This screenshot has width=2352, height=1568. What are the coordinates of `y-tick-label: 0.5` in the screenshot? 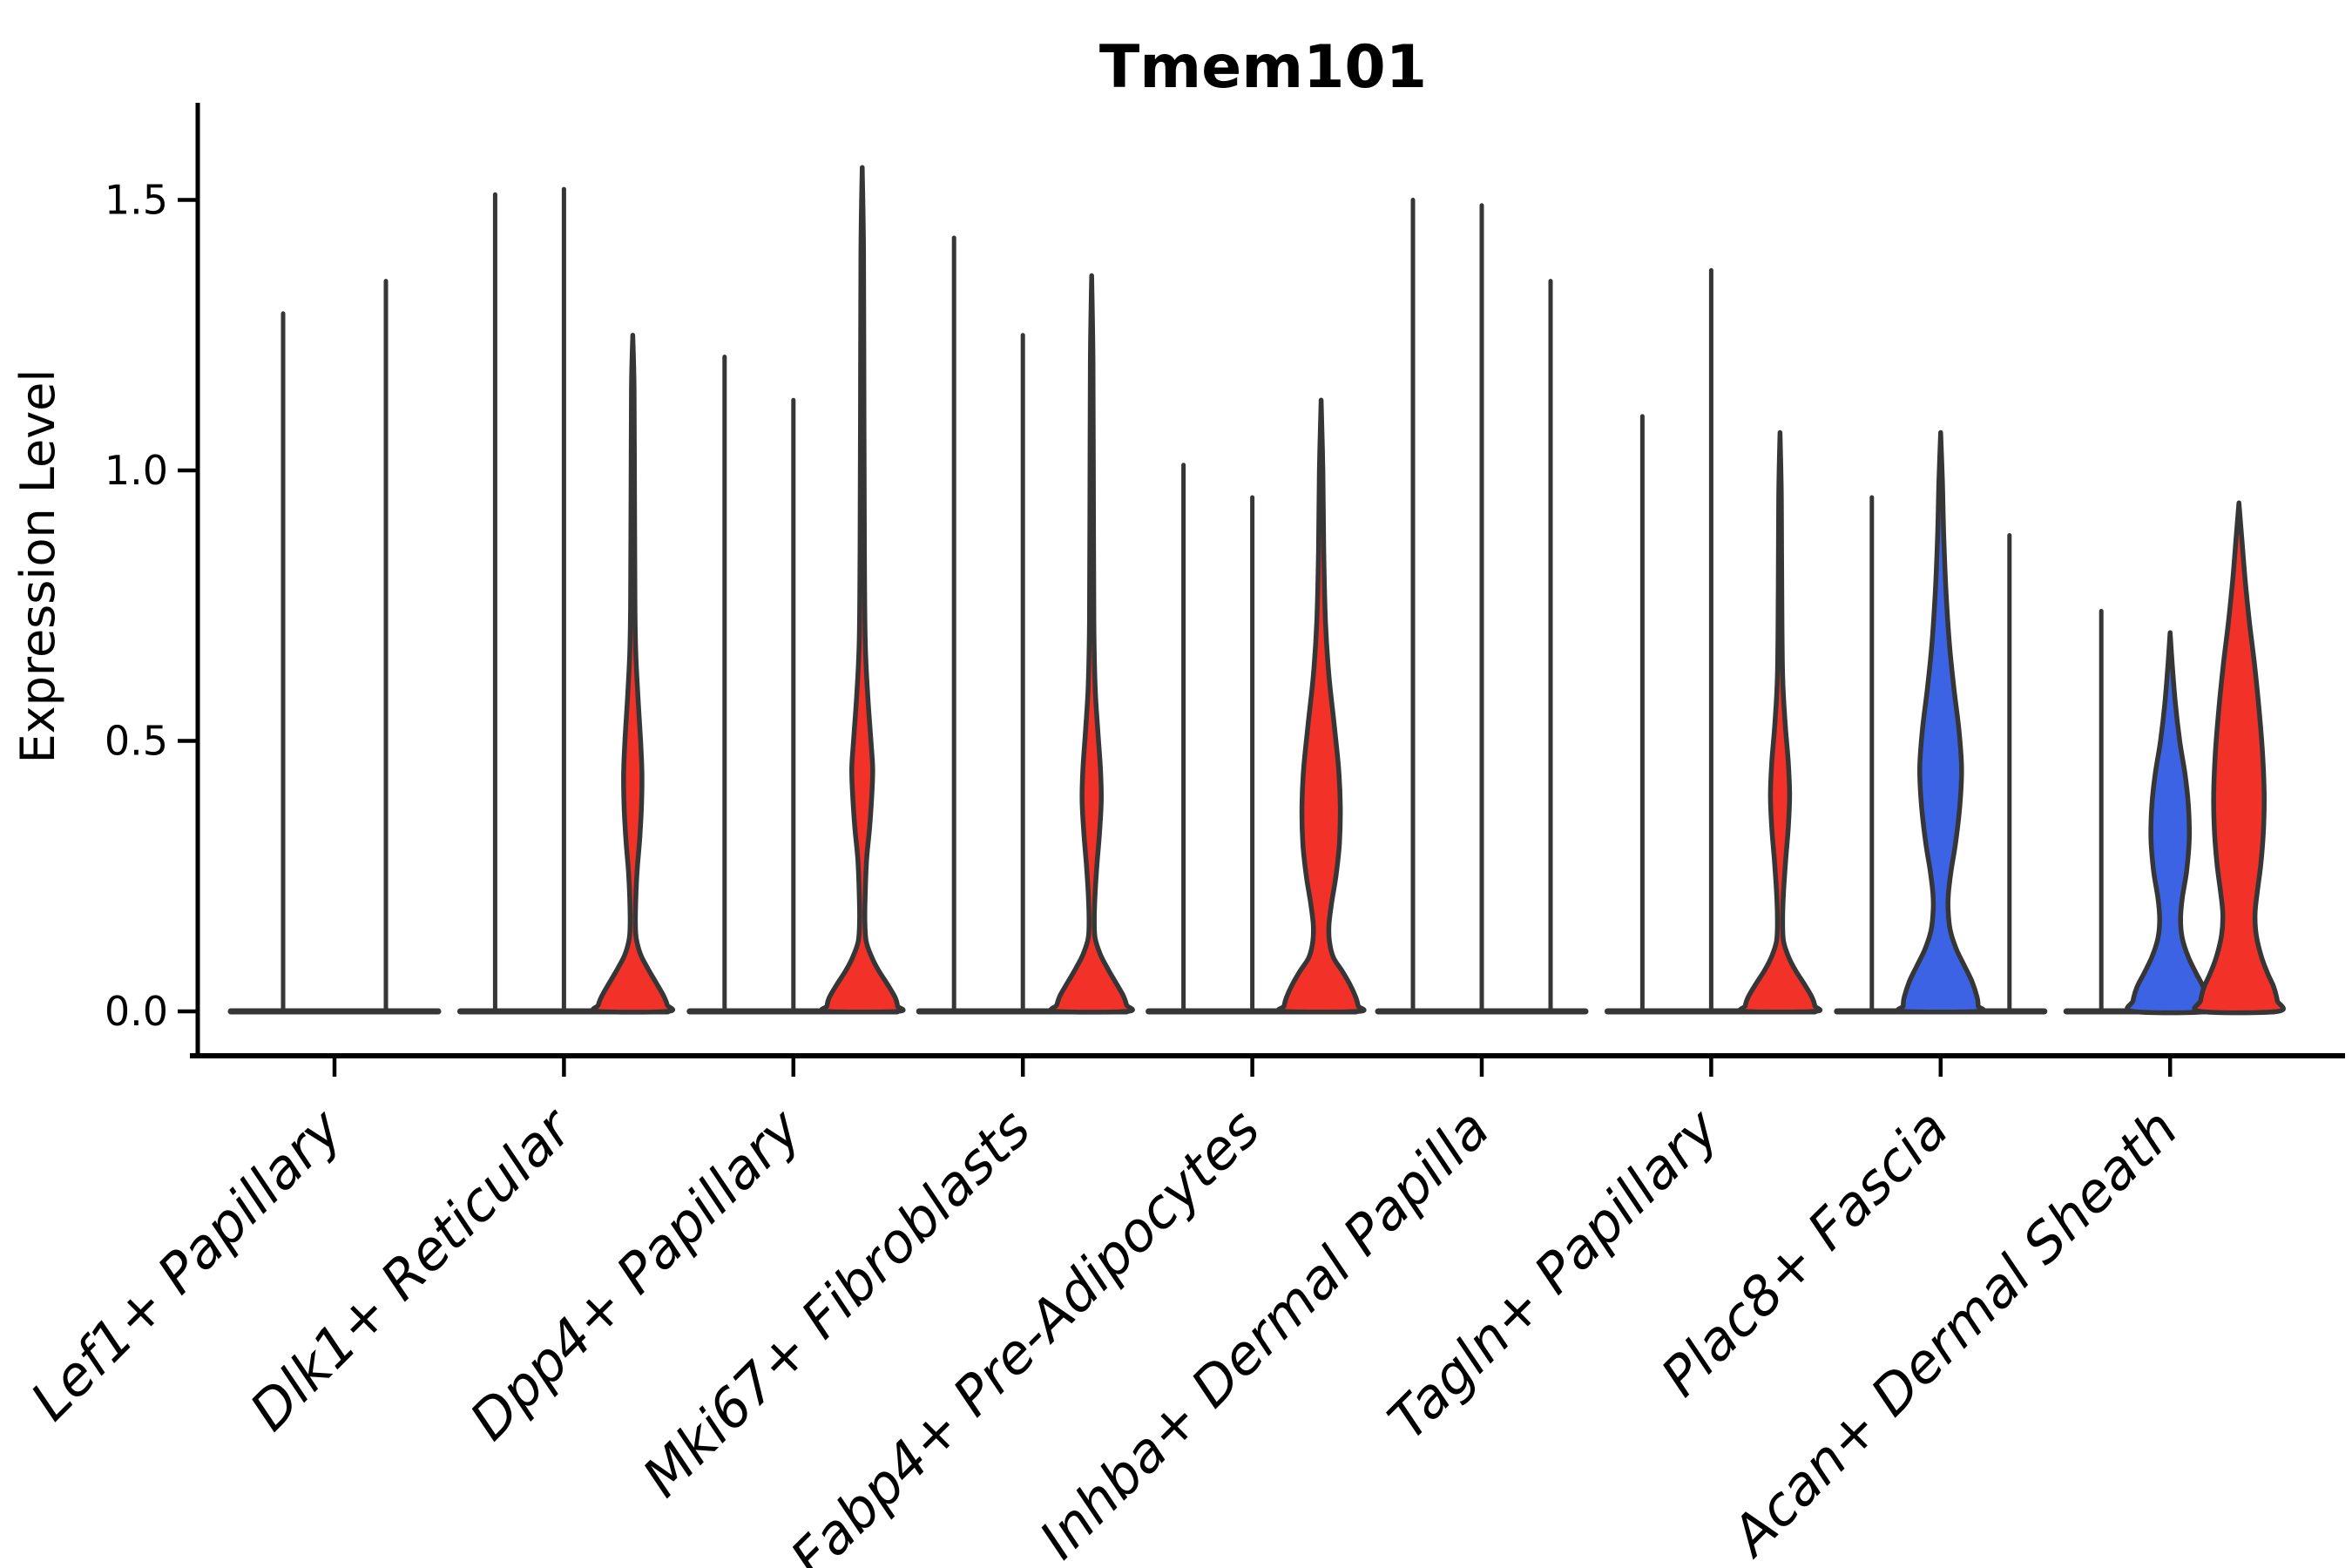 It's located at (136, 741).